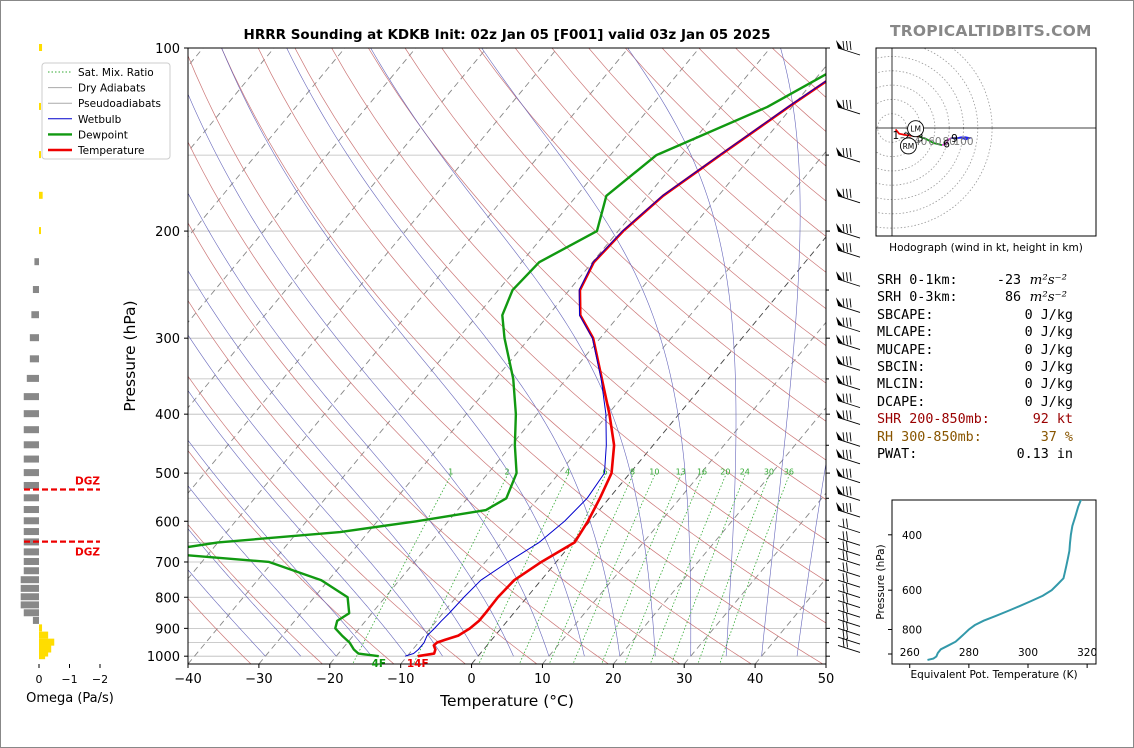 The width and height of the screenshot is (1134, 748). I want to click on x-tick-label: −30, so click(258, 679).